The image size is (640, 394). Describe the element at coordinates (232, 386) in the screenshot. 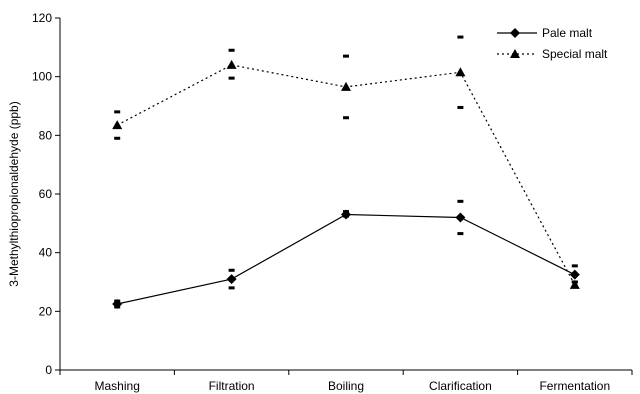

I see `x-tick-label: Filtration` at that location.